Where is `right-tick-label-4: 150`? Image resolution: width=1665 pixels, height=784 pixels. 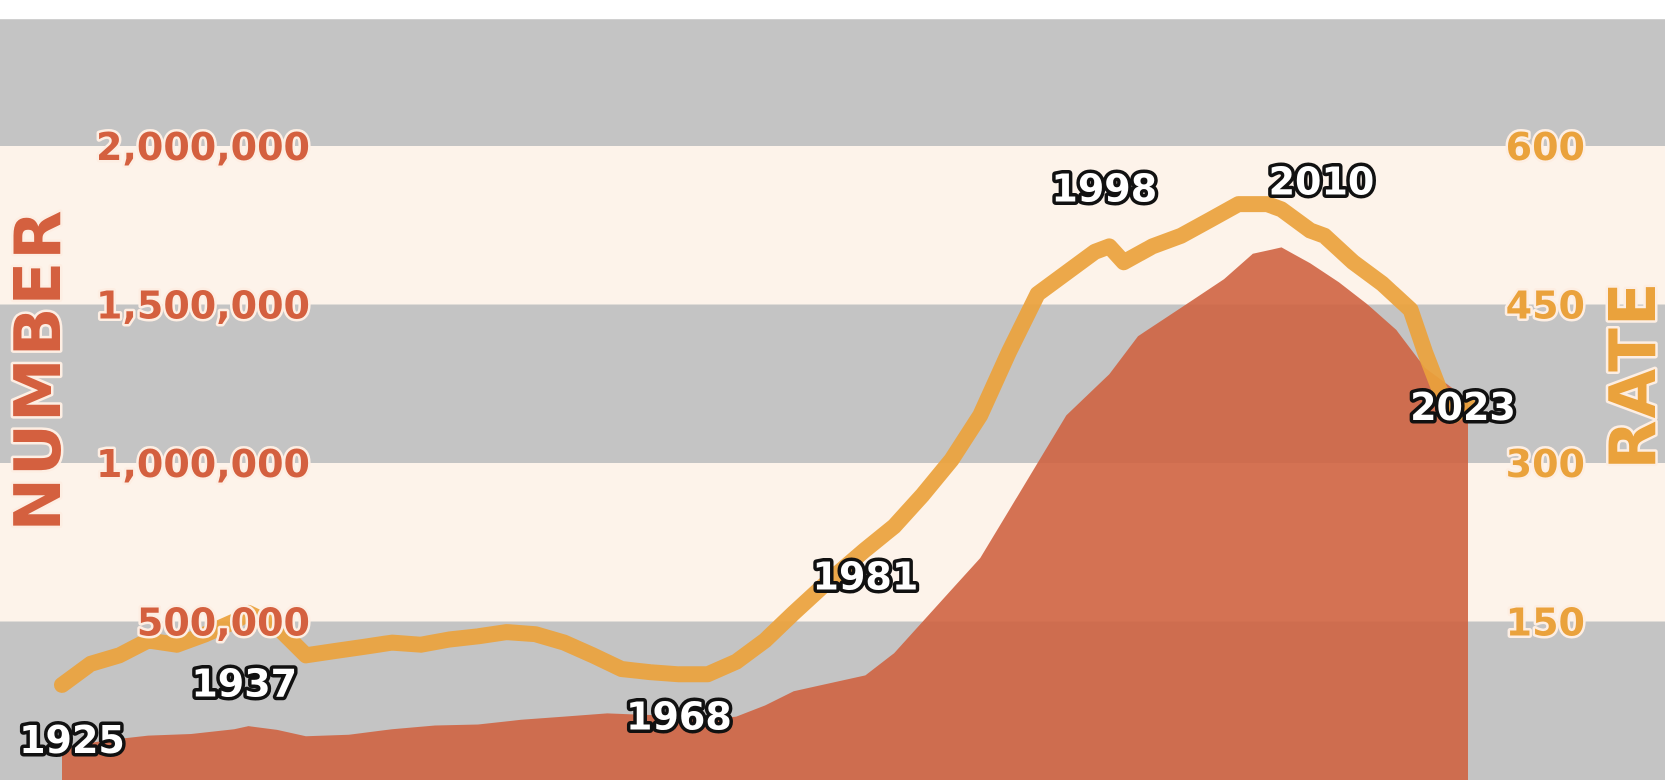
right-tick-label-4: 150 is located at coordinates (1545, 623).